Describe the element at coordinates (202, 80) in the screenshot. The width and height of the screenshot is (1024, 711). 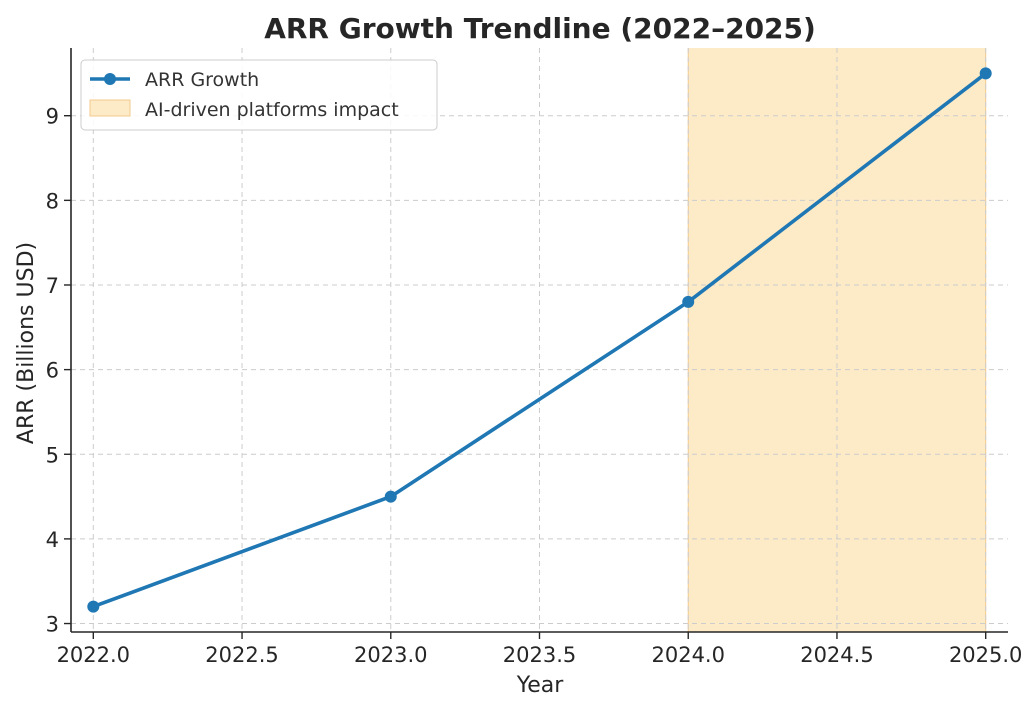
I see `legend-label-arr-growth: ARR Growth` at that location.